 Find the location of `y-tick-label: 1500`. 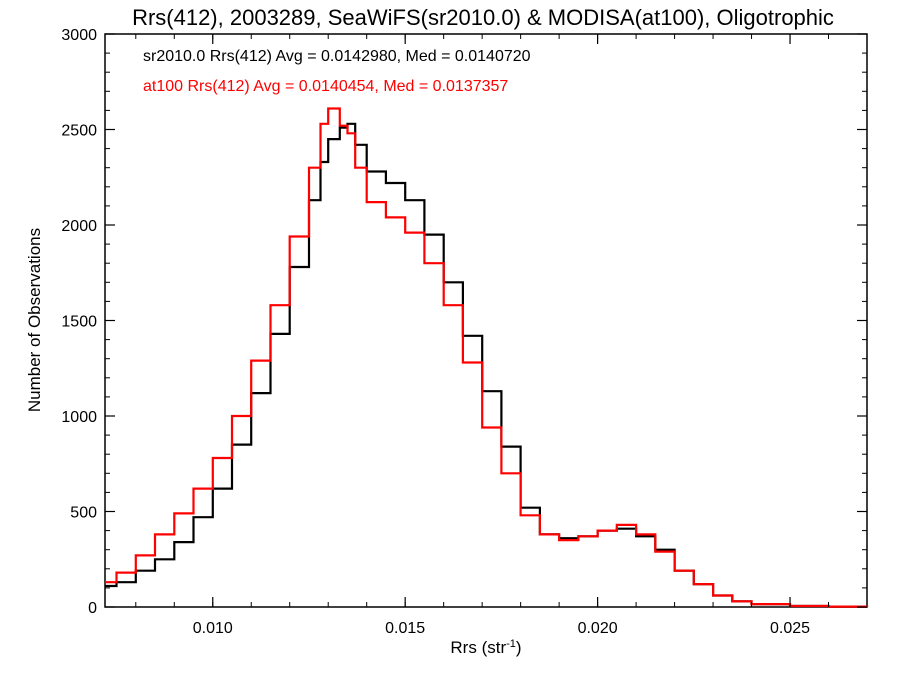

y-tick-label: 1500 is located at coordinates (79, 322).